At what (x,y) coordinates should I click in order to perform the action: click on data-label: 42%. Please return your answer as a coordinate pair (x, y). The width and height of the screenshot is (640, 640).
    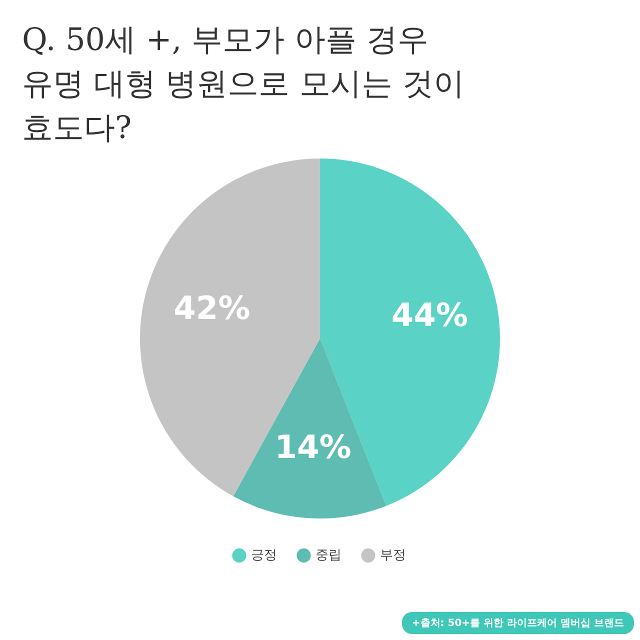
    Looking at the image, I should click on (212, 308).